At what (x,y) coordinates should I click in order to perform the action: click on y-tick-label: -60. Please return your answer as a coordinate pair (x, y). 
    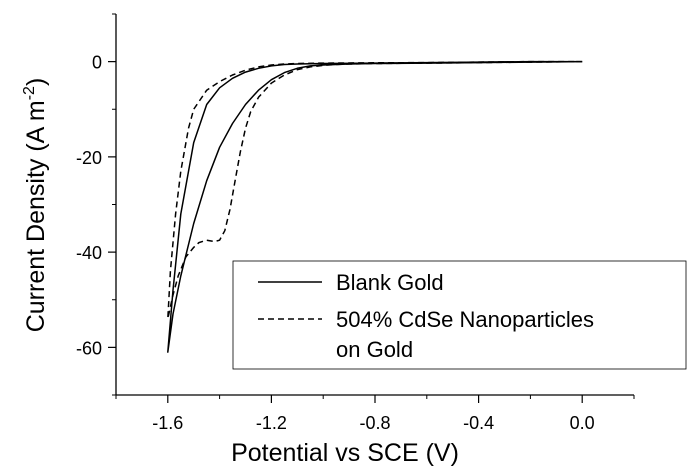
    Looking at the image, I should click on (89, 348).